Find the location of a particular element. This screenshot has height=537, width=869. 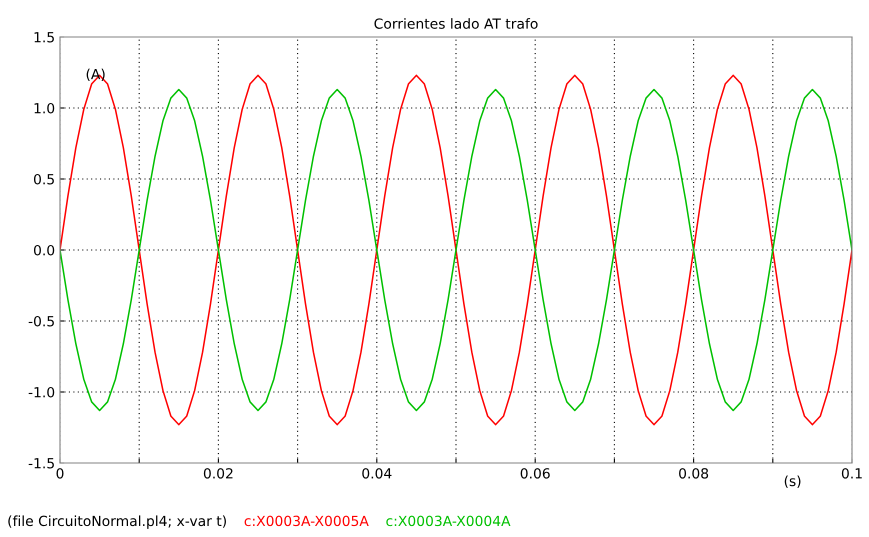

y-tick-label: 1.5 is located at coordinates (44, 37).